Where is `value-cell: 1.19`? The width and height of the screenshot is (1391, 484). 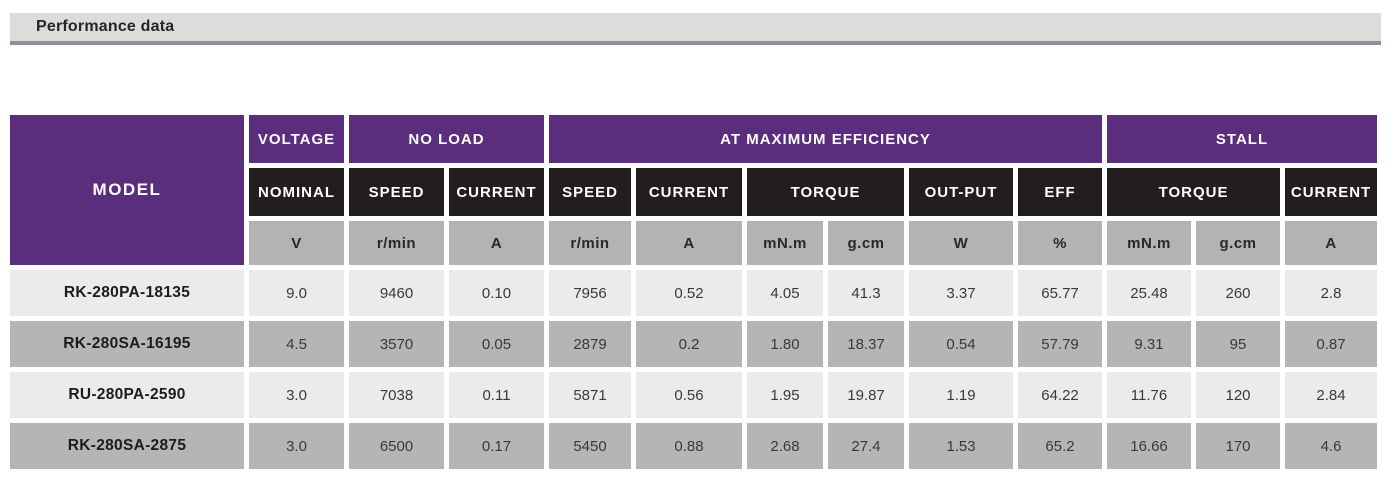 value-cell: 1.19 is located at coordinates (961, 395).